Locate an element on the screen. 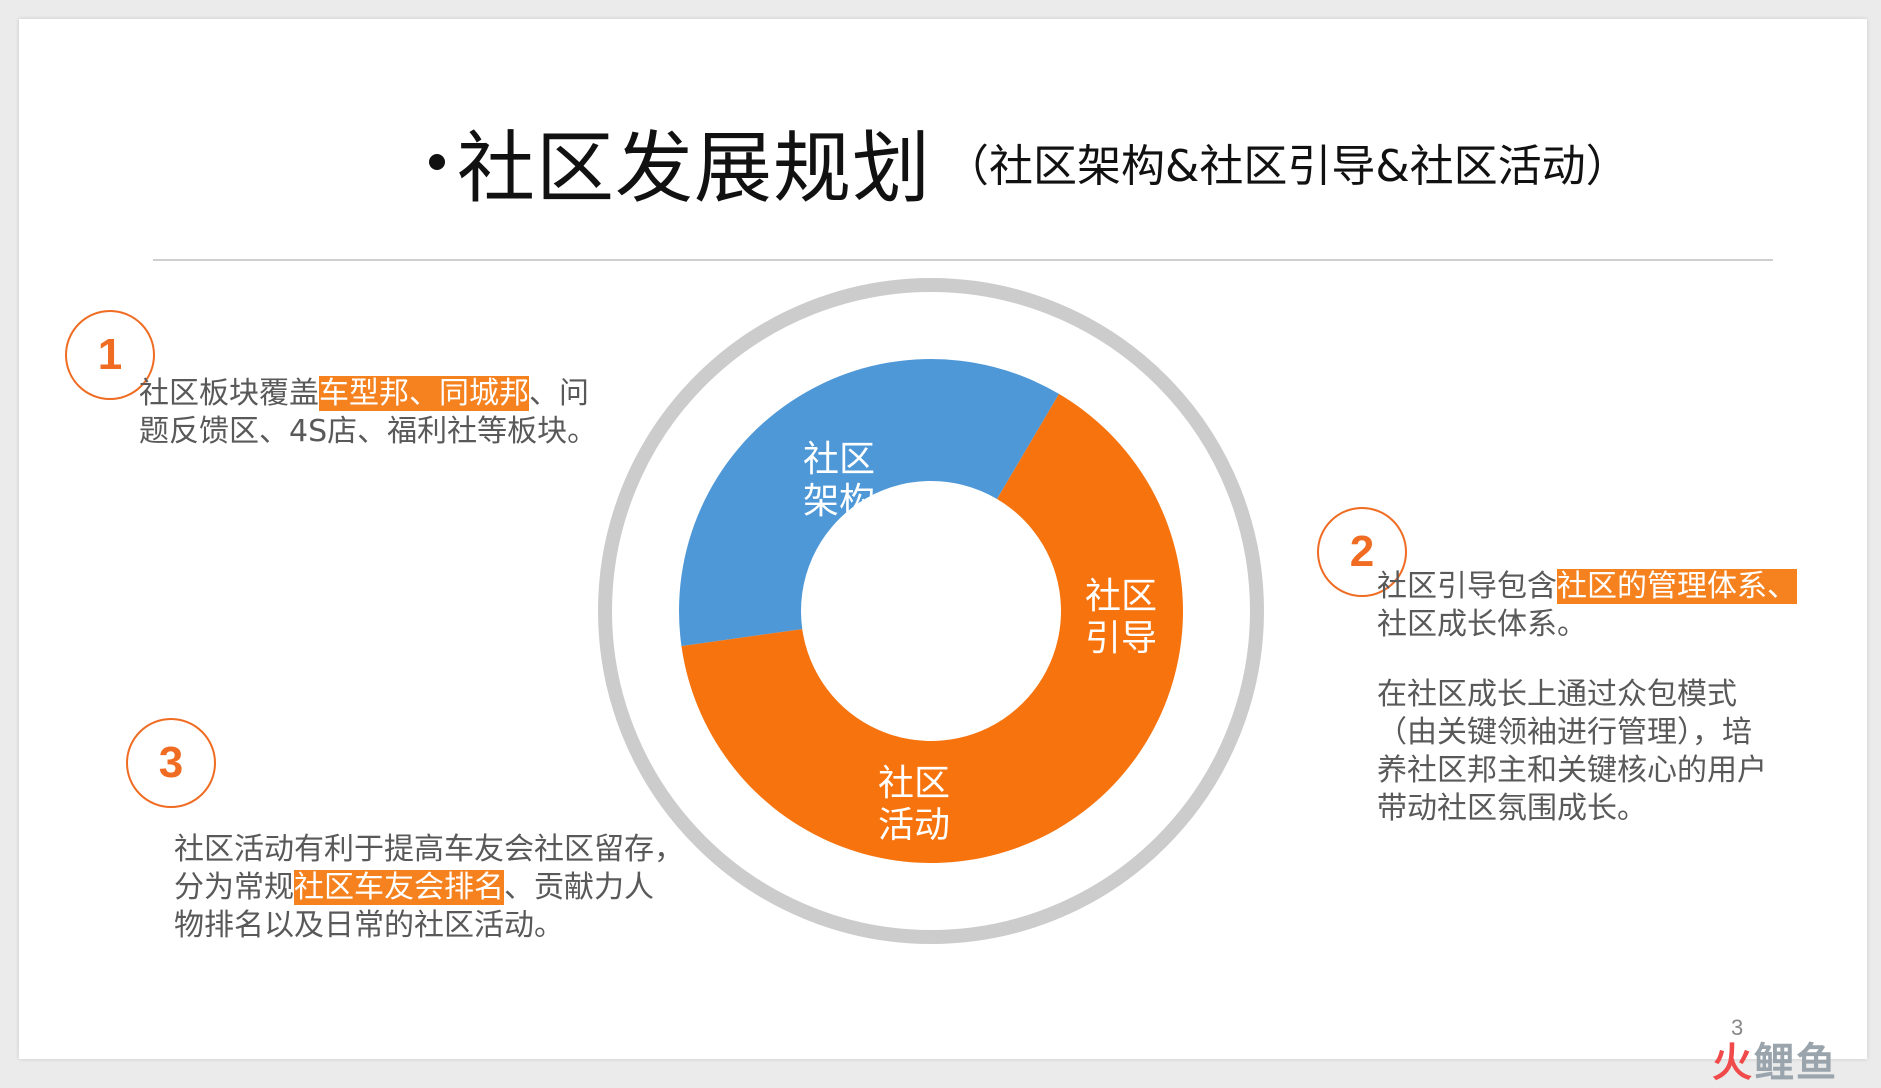 The height and width of the screenshot is (1088, 1881). text-span: 物排名以及日常的社区活动。 is located at coordinates (369, 925).